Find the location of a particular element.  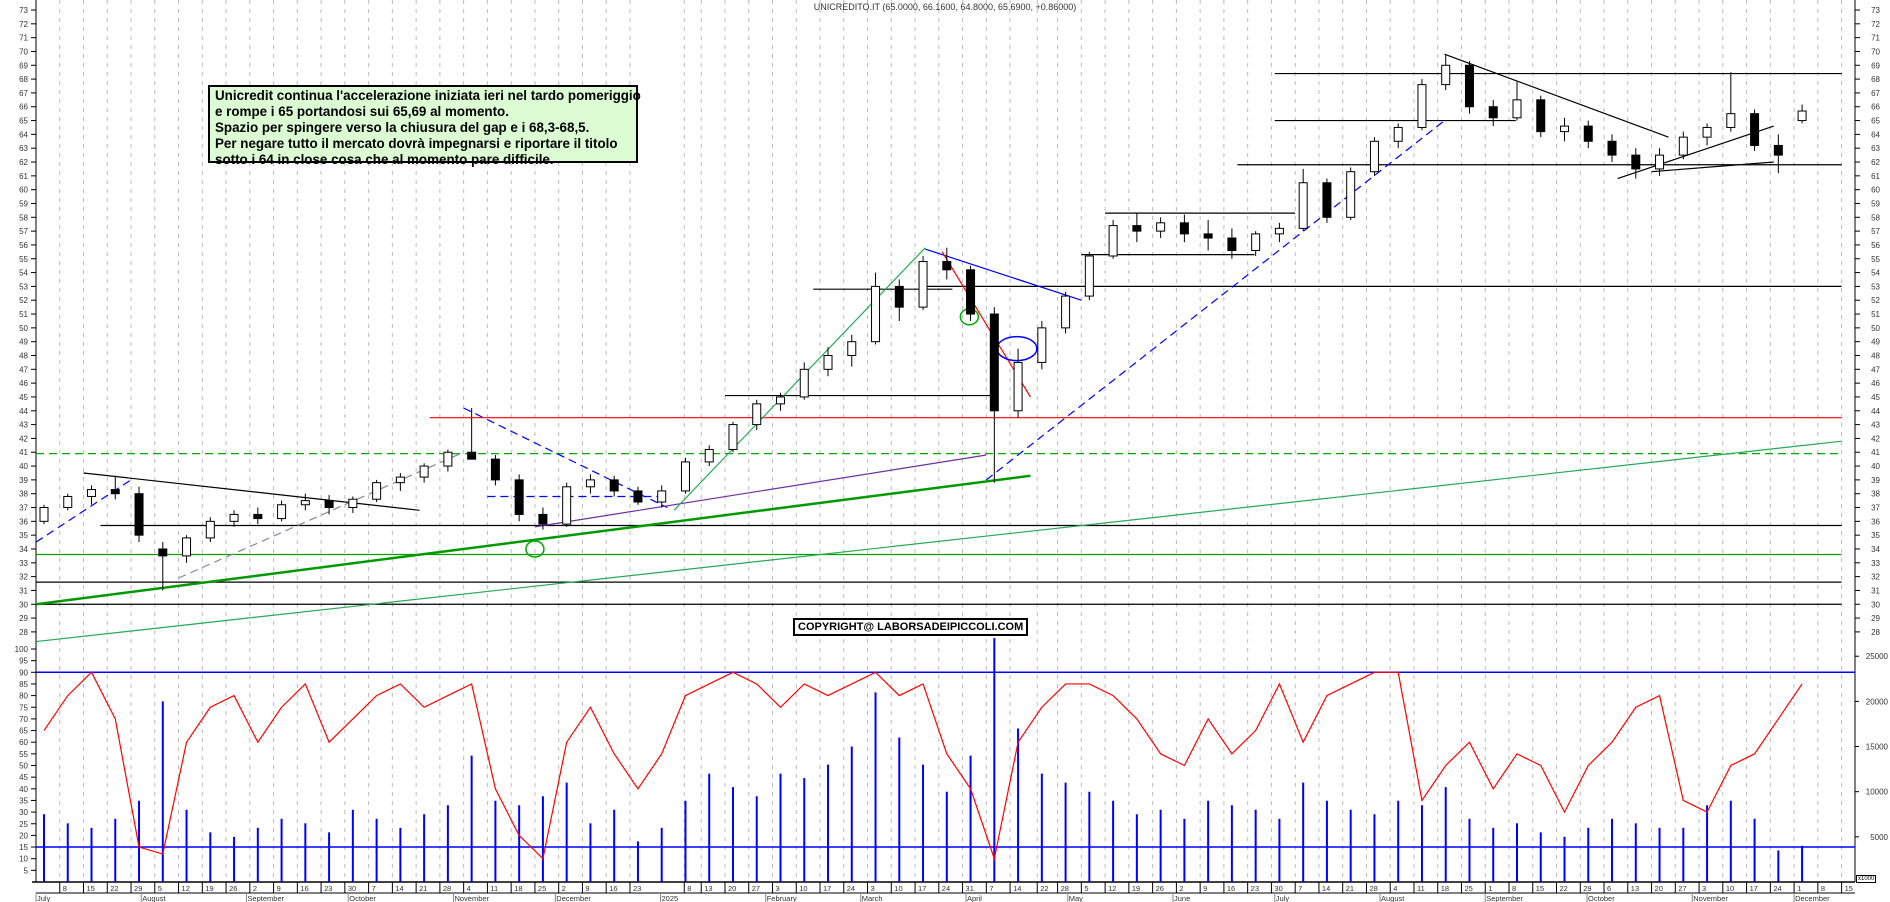

day-tick-label: 6 is located at coordinates (1609, 888).